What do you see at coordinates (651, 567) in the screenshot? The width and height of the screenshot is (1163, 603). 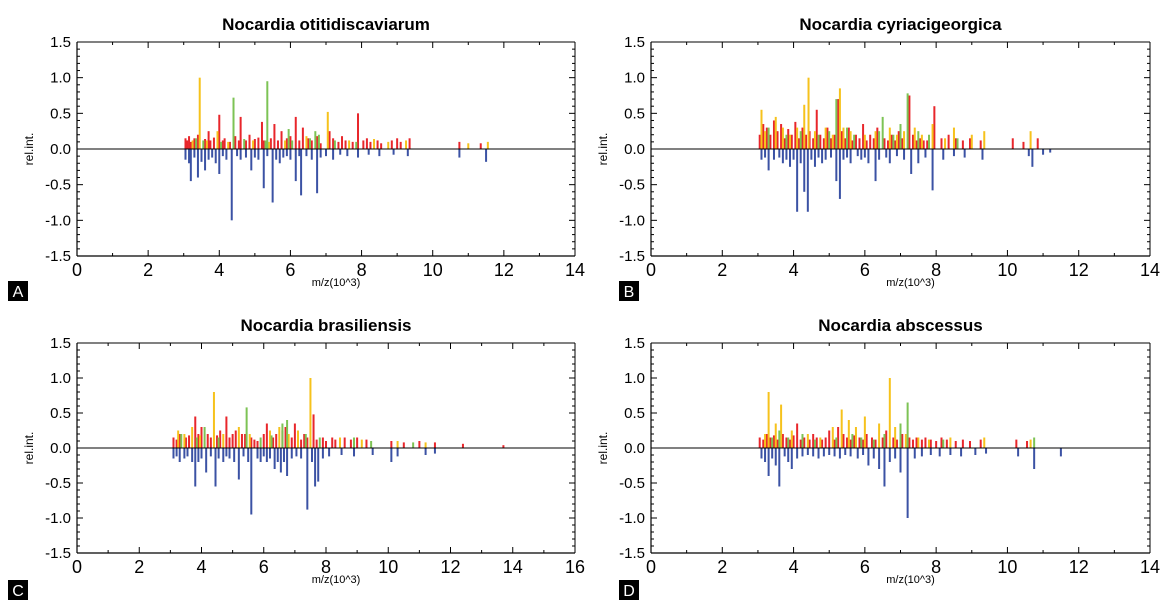 I see `x-tick-label: 0` at bounding box center [651, 567].